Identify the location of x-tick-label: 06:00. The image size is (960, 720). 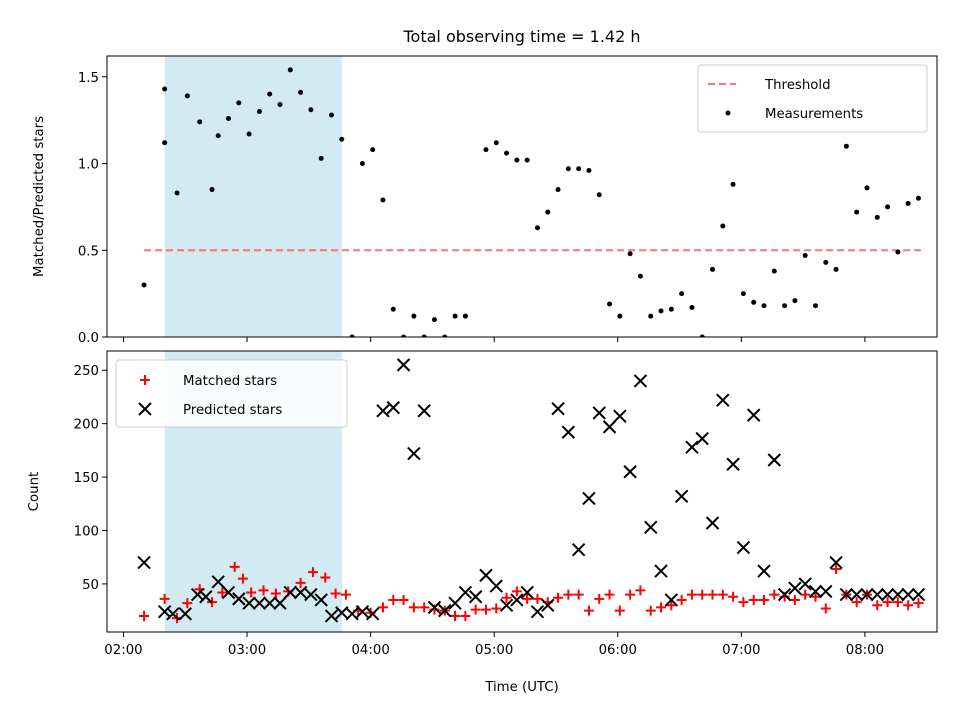
(618, 650).